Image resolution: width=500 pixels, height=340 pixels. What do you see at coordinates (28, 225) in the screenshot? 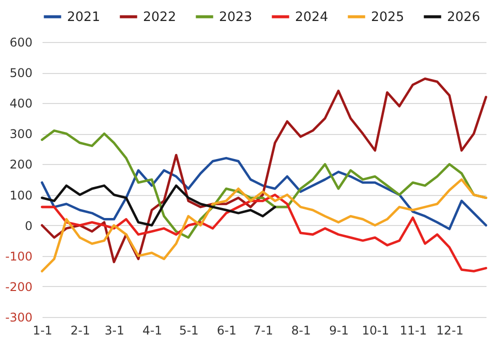
I see `y-tick-label: 0` at bounding box center [28, 225].